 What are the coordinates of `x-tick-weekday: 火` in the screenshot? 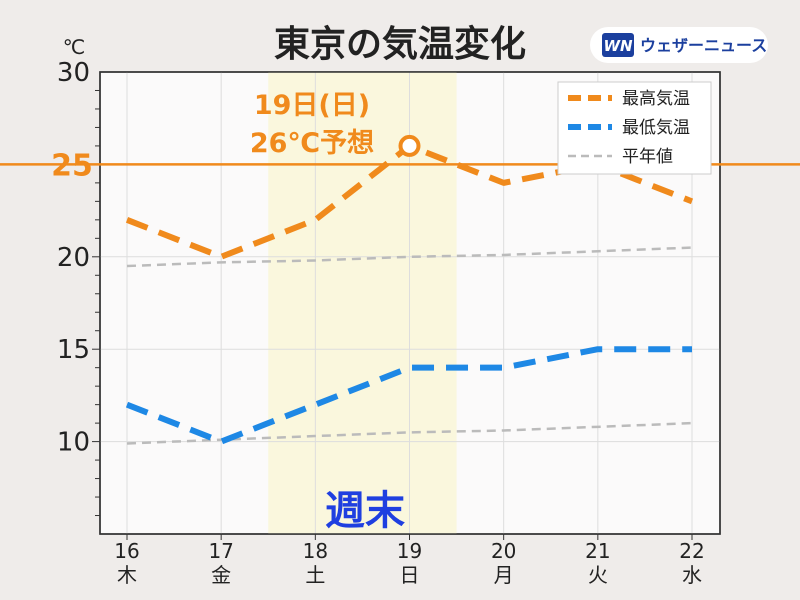 It's located at (598, 575).